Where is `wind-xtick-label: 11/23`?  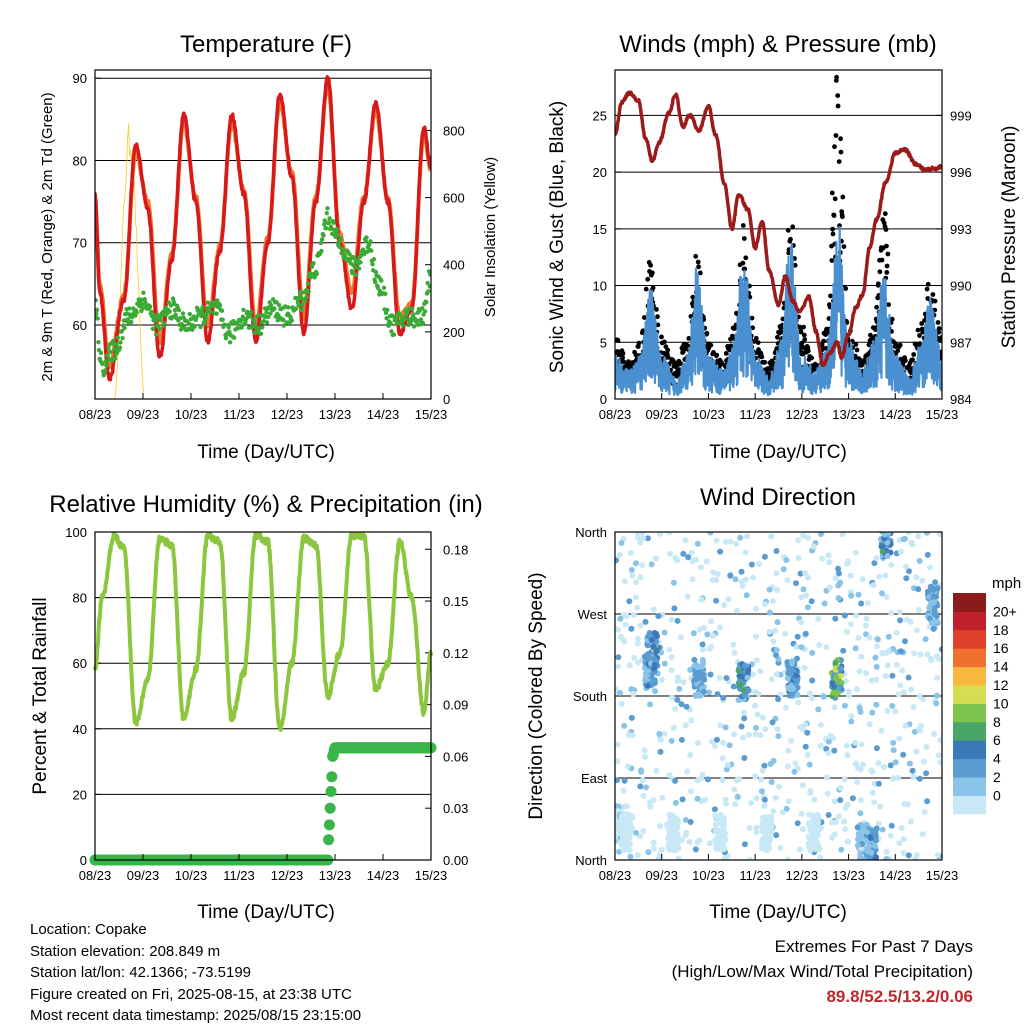
wind-xtick-label: 11/23 is located at coordinates (755, 414).